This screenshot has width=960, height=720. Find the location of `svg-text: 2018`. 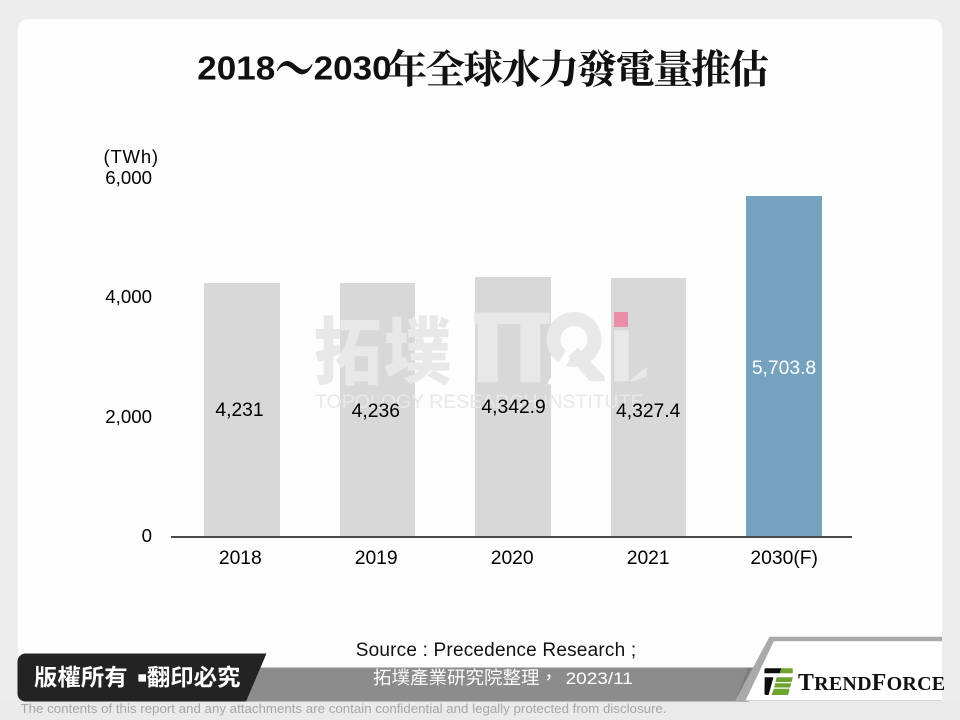

svg-text: 2018 is located at coordinates (236, 68).